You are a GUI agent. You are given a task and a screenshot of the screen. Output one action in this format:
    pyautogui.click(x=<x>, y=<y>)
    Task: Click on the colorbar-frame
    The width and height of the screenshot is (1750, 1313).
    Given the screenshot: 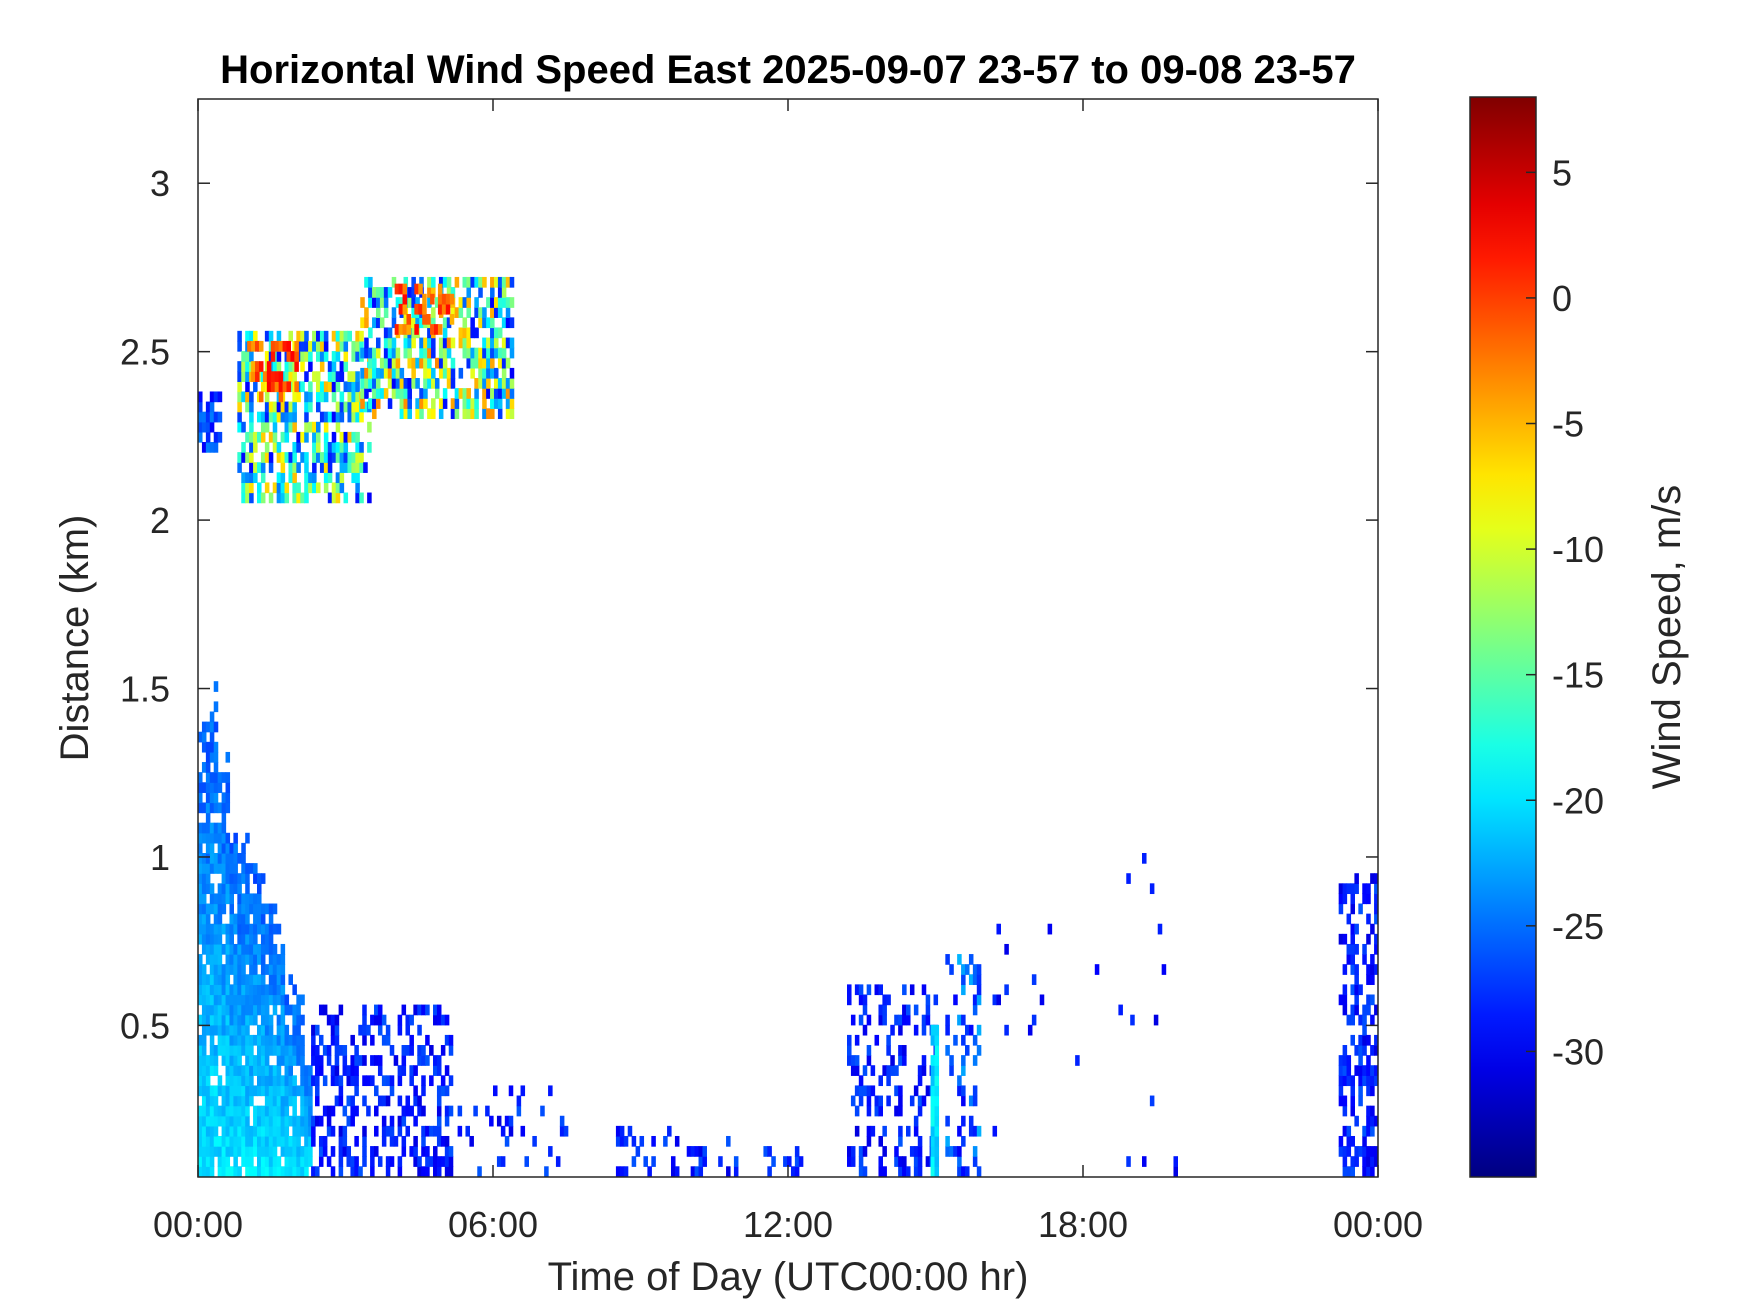 What is the action you would take?
    pyautogui.click(x=1503, y=637)
    